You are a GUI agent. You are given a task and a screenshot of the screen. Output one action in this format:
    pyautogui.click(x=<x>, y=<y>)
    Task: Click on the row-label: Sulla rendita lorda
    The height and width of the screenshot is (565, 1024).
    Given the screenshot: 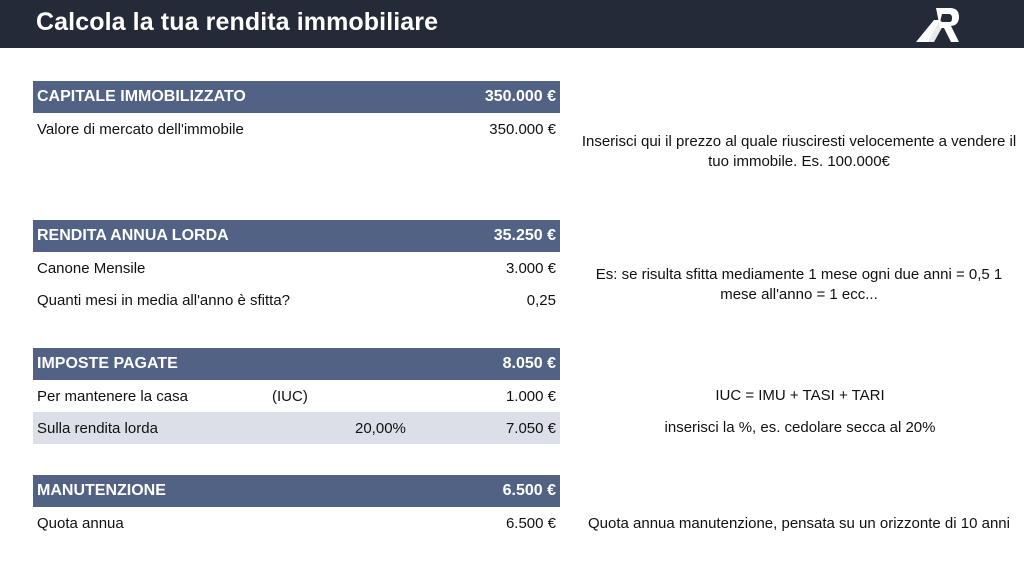 What is the action you would take?
    pyautogui.click(x=97, y=428)
    